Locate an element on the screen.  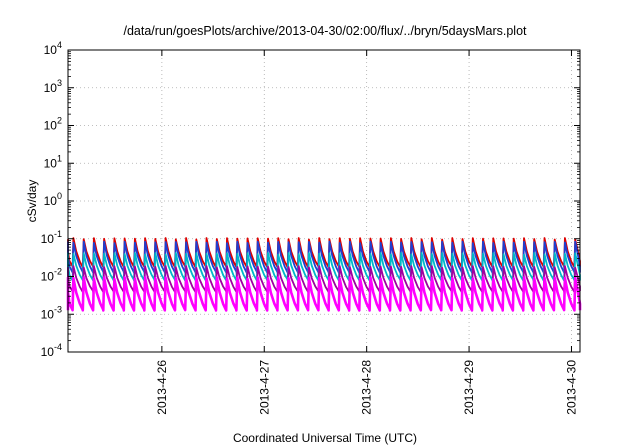
x-tick-label: 2013-4-27 is located at coordinates (264, 387).